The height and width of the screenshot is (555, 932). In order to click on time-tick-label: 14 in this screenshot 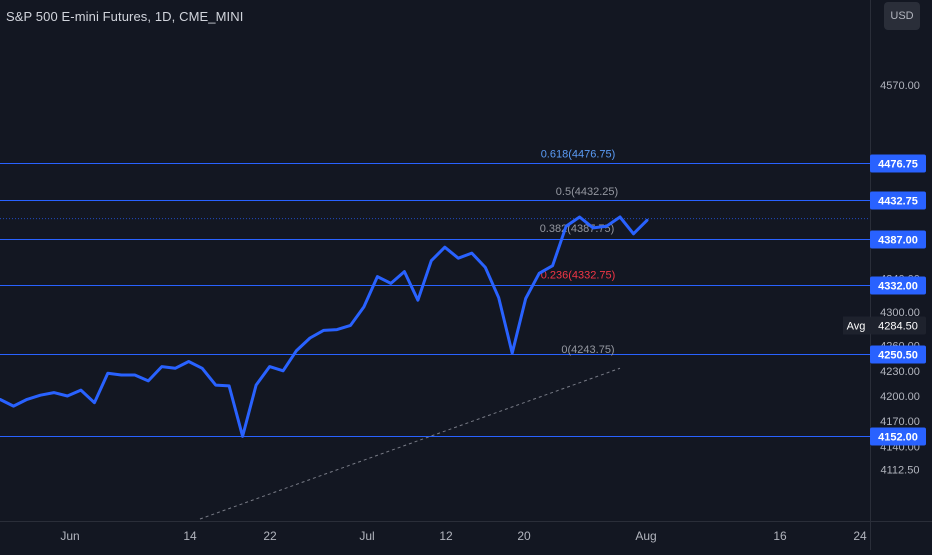, I will do `click(190, 536)`.